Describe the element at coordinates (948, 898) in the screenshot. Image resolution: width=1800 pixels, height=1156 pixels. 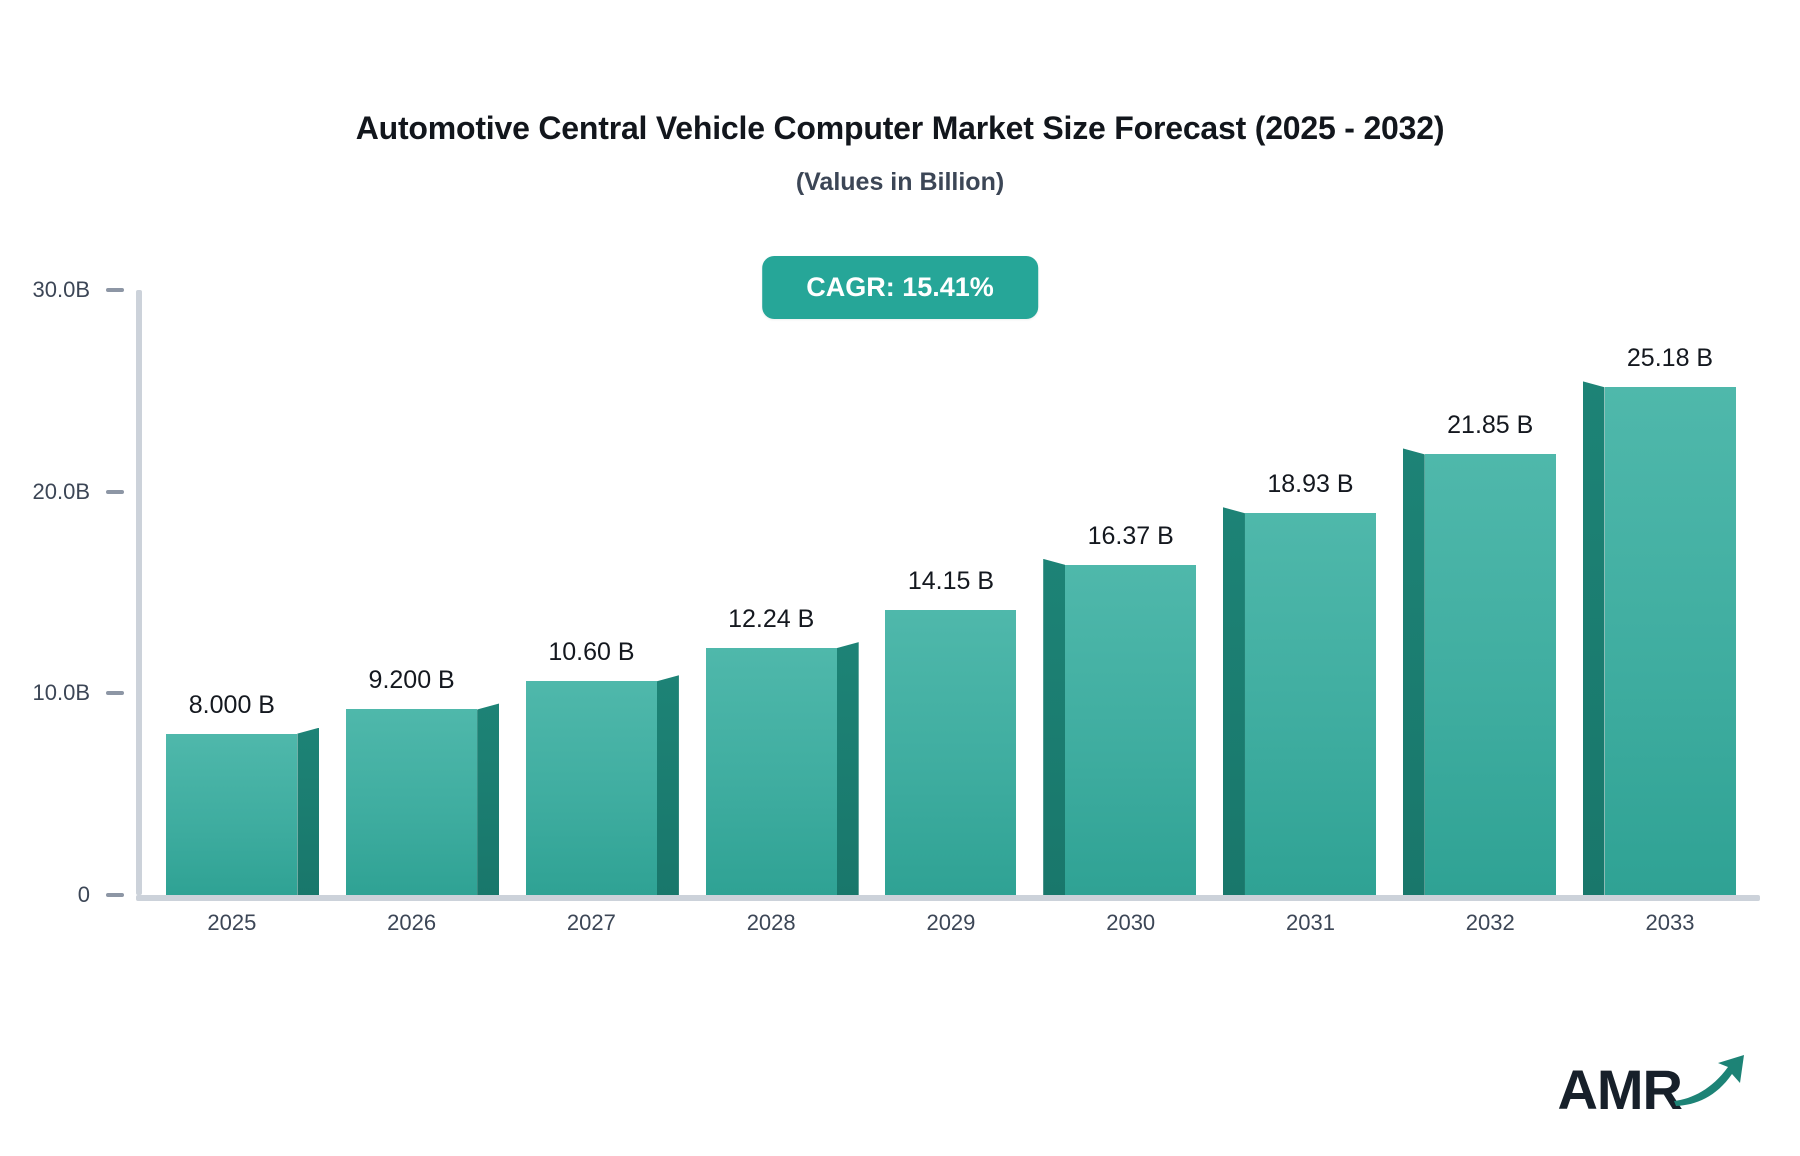
I see `x-axis-line` at that location.